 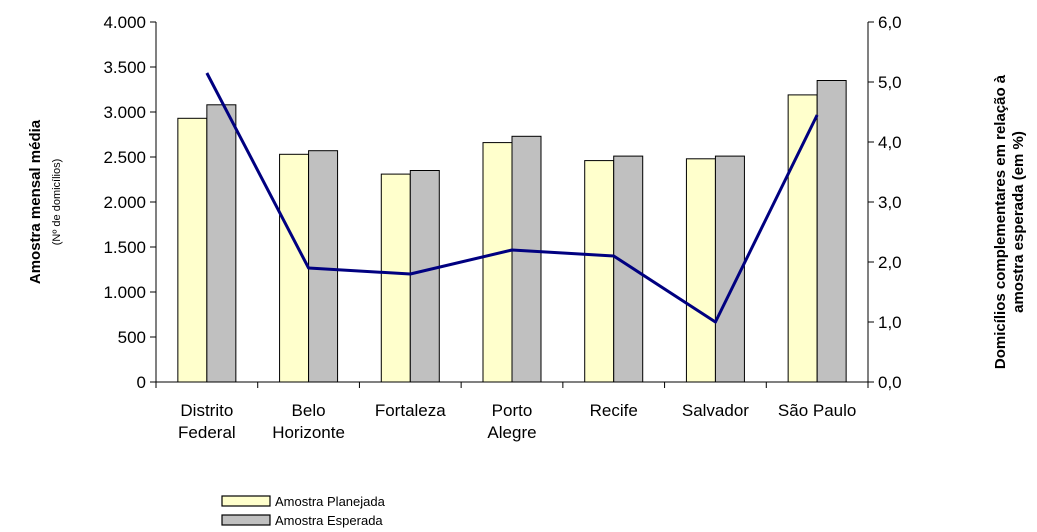 What do you see at coordinates (308, 432) in the screenshot?
I see `category-label-line: Horizonte` at bounding box center [308, 432].